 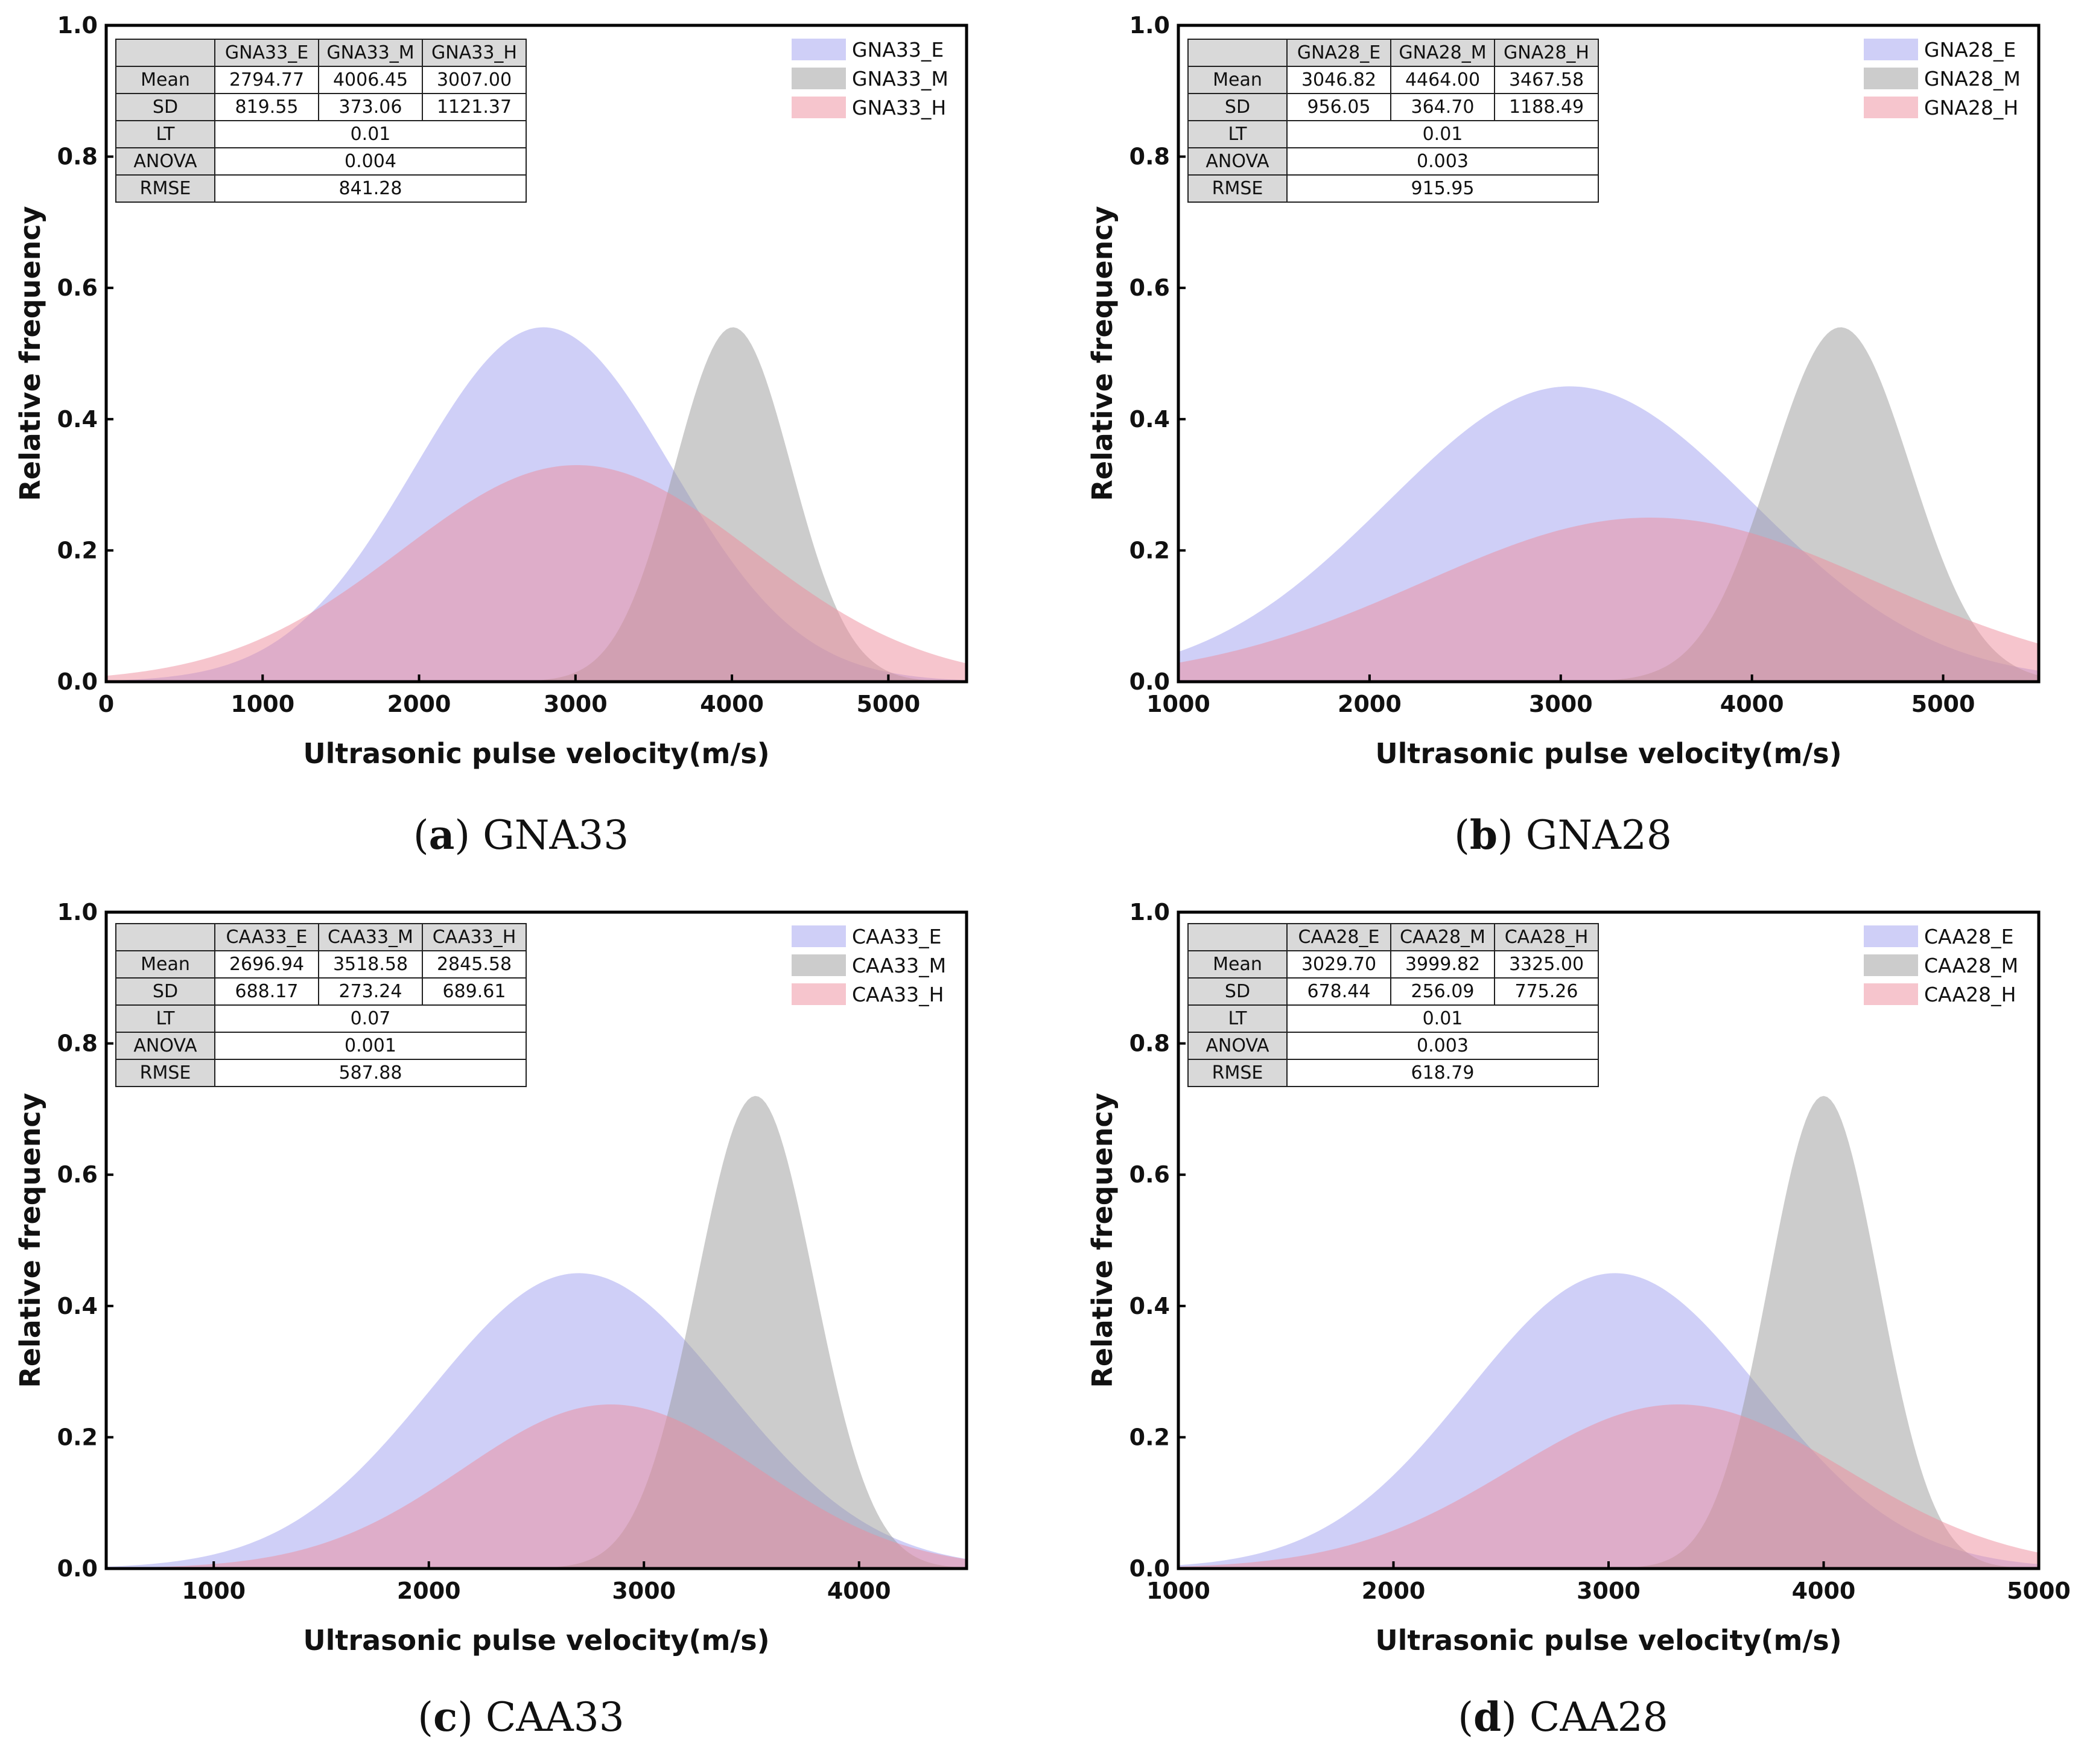 I want to click on legend-label: GNA33_H, so click(x=899, y=107).